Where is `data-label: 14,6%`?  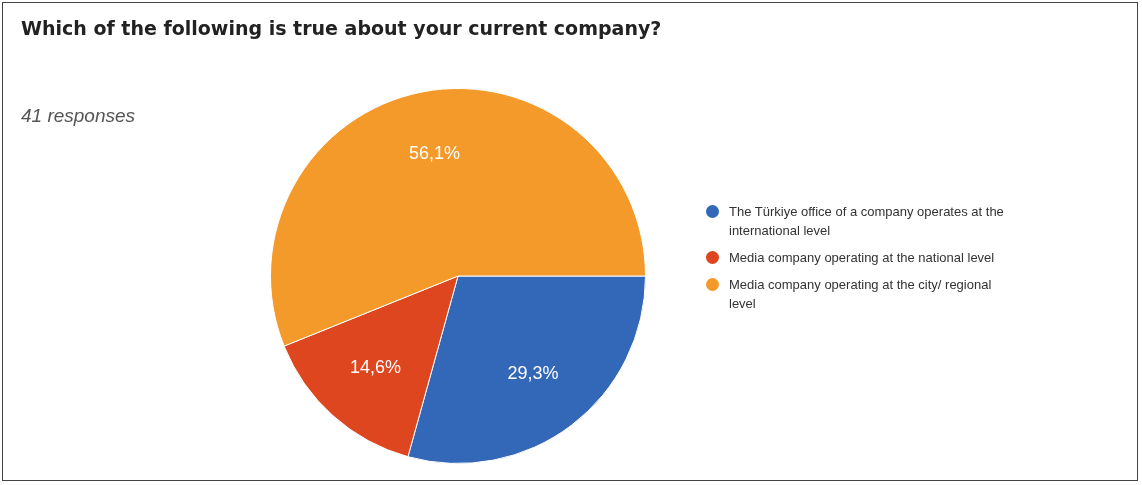 data-label: 14,6% is located at coordinates (376, 367).